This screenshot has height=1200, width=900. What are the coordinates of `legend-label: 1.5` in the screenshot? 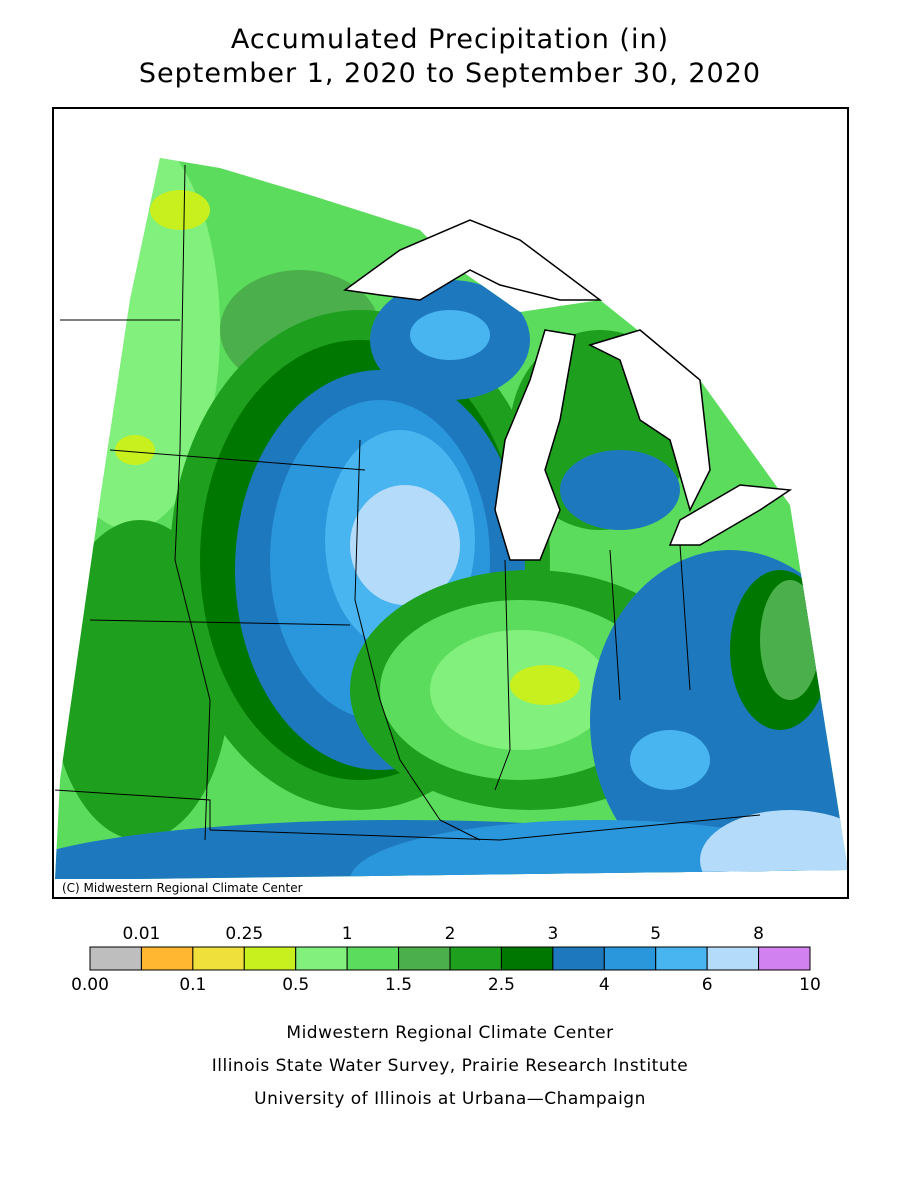 It's located at (398, 985).